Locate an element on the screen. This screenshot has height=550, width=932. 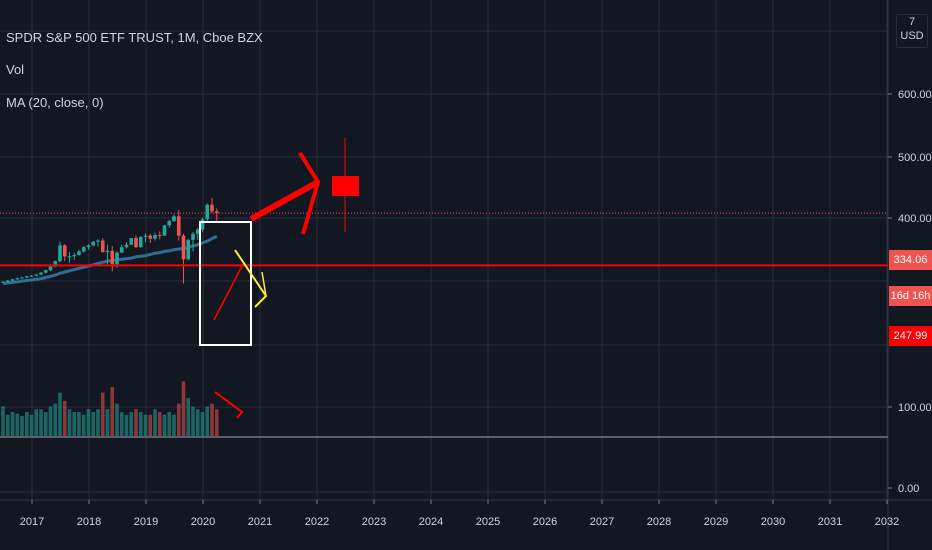
currency-button: 7 USD is located at coordinates (912, 31).